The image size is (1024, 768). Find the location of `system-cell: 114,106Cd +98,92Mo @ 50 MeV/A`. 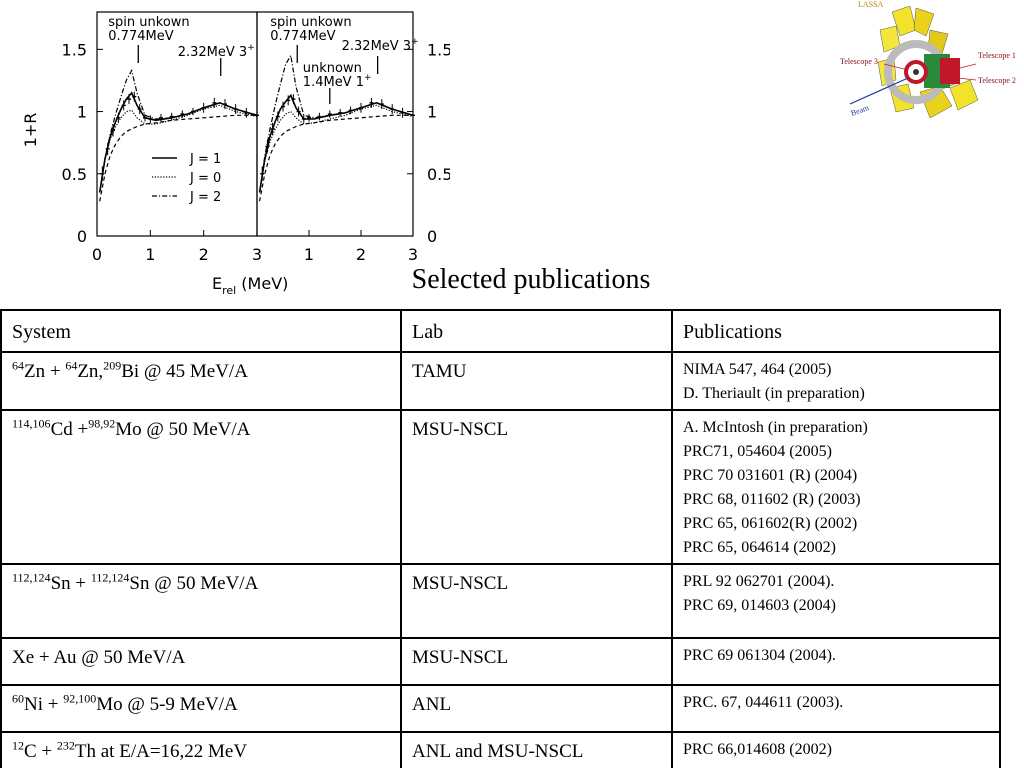

system-cell: 114,106Cd +98,92Mo @ 50 MeV/A is located at coordinates (201, 487).